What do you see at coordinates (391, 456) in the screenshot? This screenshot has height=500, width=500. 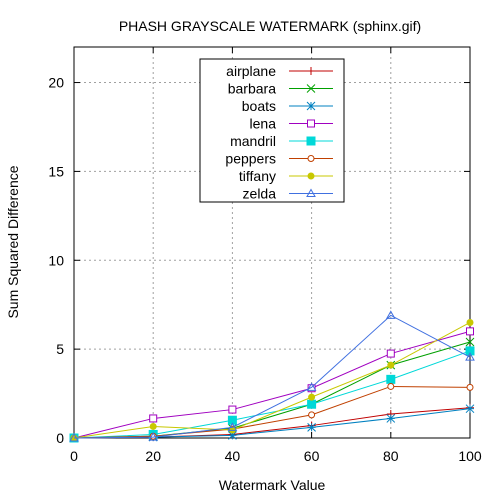 I see `x-tick-label: 80` at bounding box center [391, 456].